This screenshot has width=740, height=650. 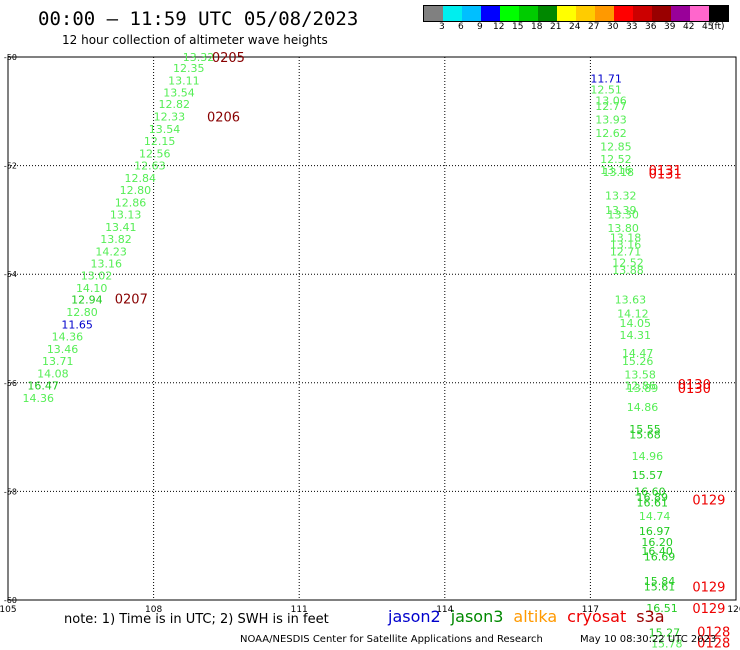 What do you see at coordinates (556, 27) in the screenshot?
I see `color-bar-tick-label: 21` at bounding box center [556, 27].